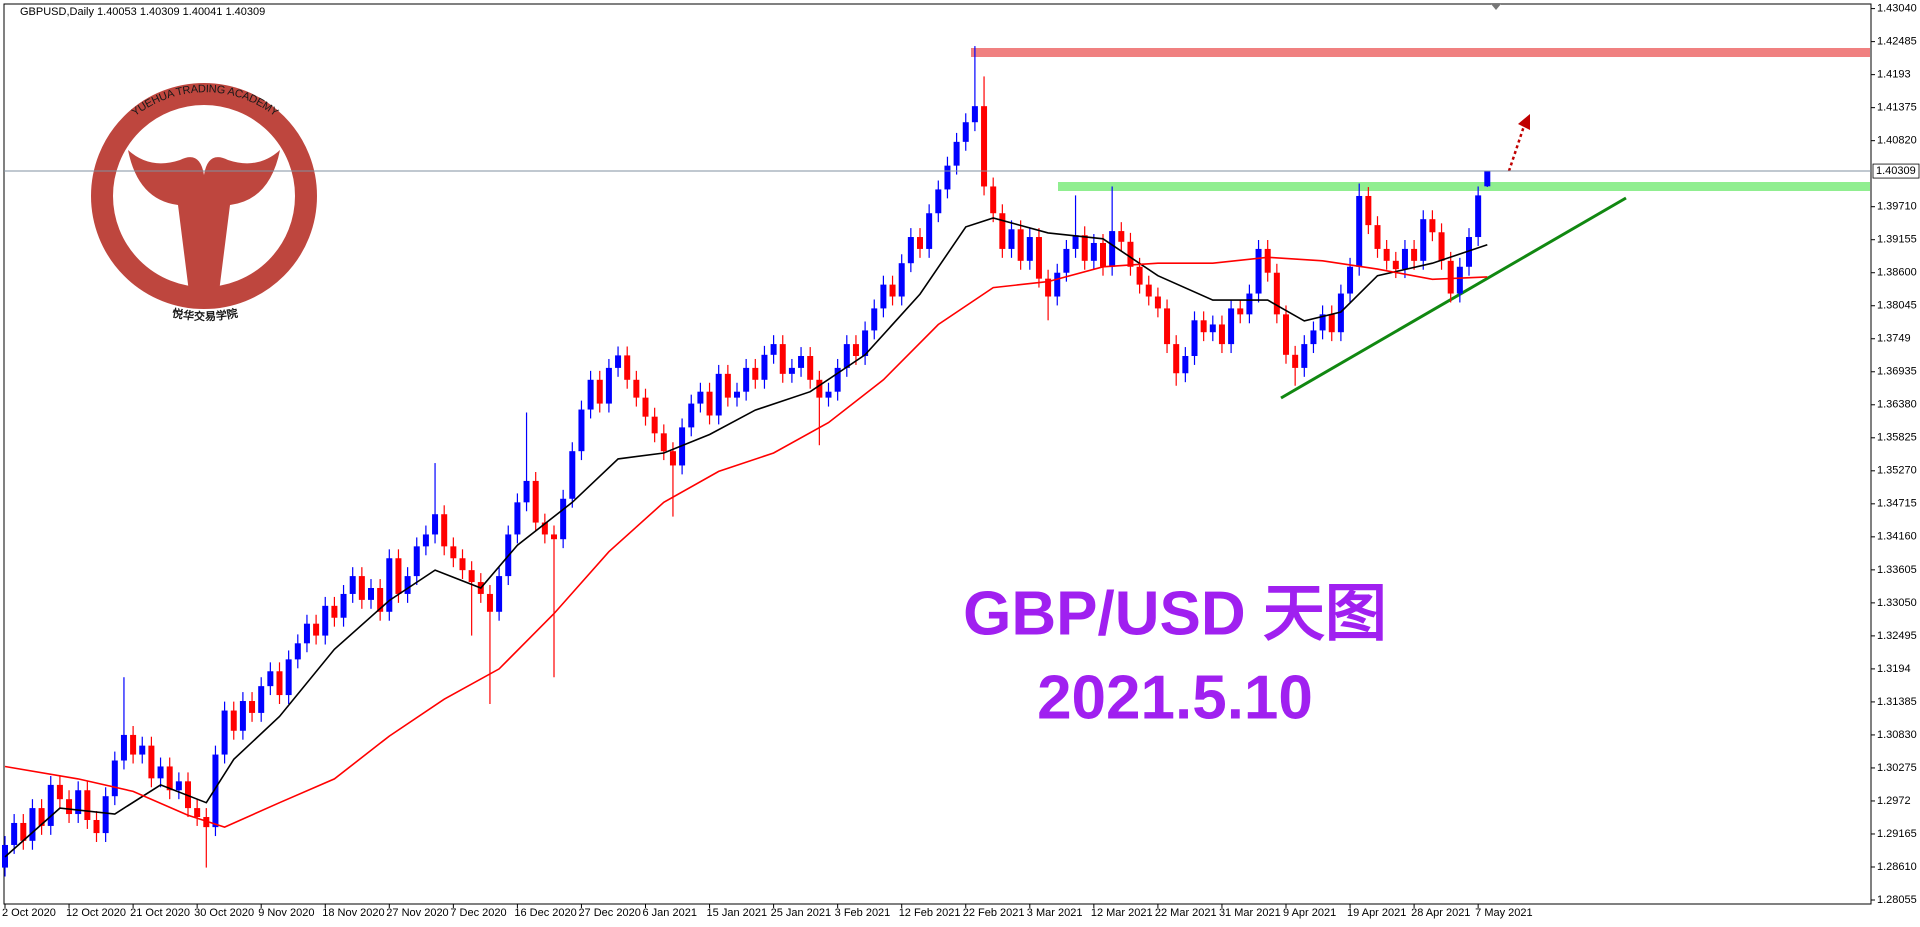 The width and height of the screenshot is (1920, 927). What do you see at coordinates (478, 913) in the screenshot?
I see `x-tick-label: 7 Dec 2020` at bounding box center [478, 913].